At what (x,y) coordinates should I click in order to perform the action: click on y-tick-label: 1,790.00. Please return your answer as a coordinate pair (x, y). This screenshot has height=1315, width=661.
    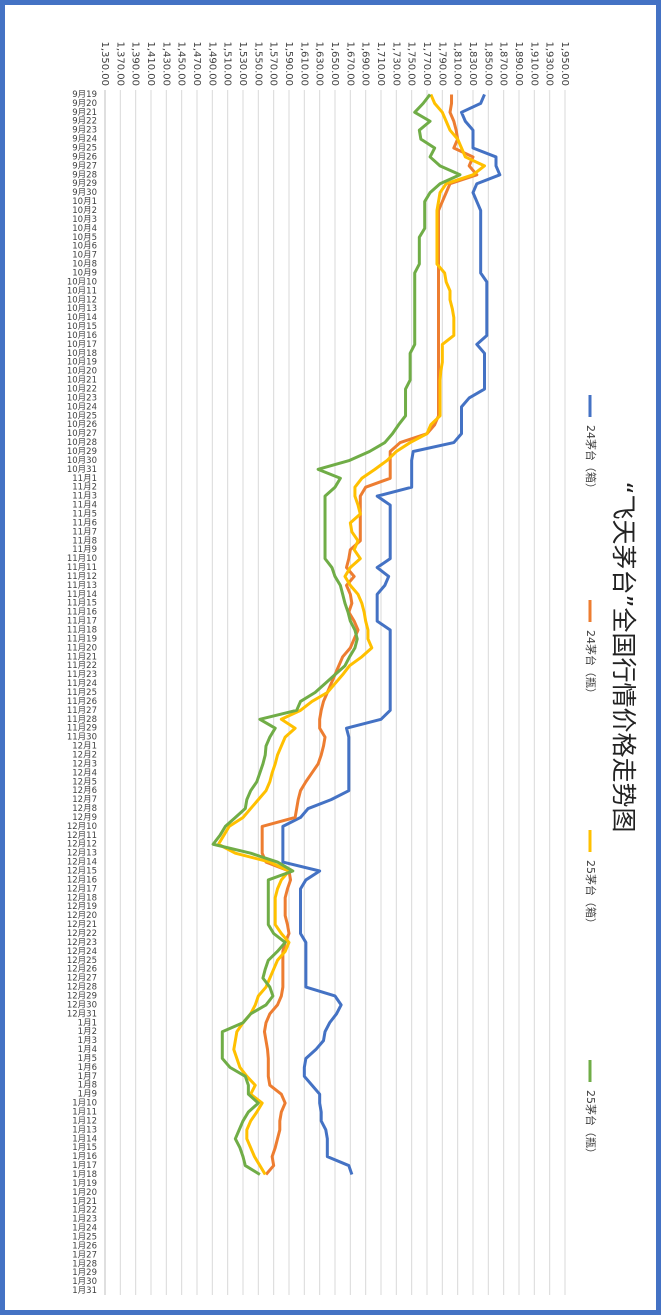
    Looking at the image, I should click on (441, 63).